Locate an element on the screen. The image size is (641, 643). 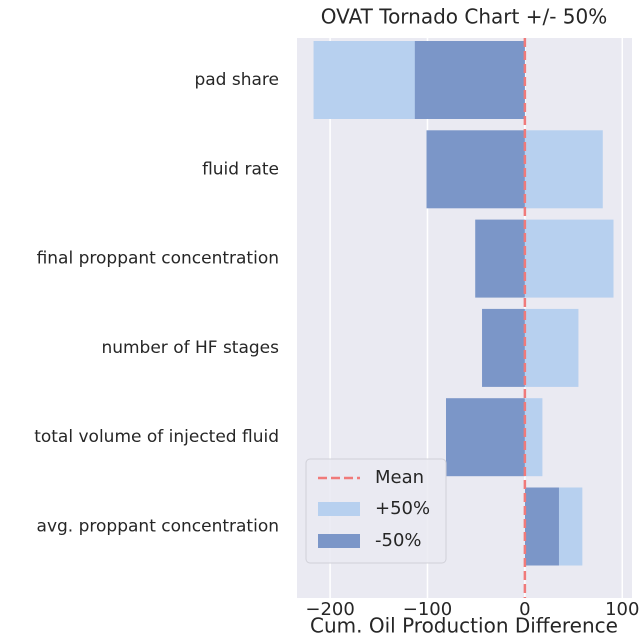
y-tick-label: final proppant concentration is located at coordinates (158, 259).